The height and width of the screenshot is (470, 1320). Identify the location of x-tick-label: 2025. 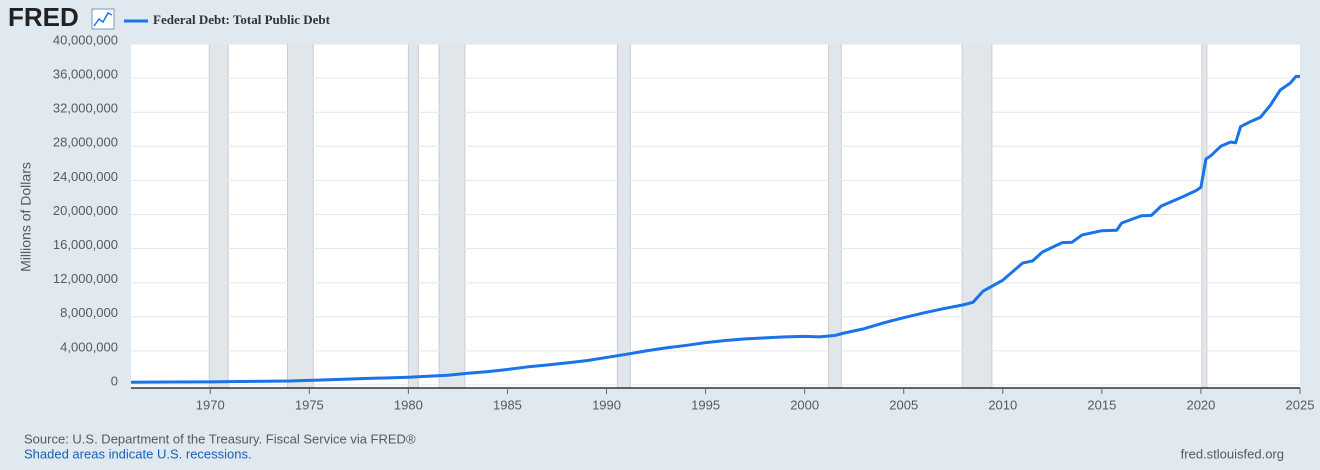
(1300, 404).